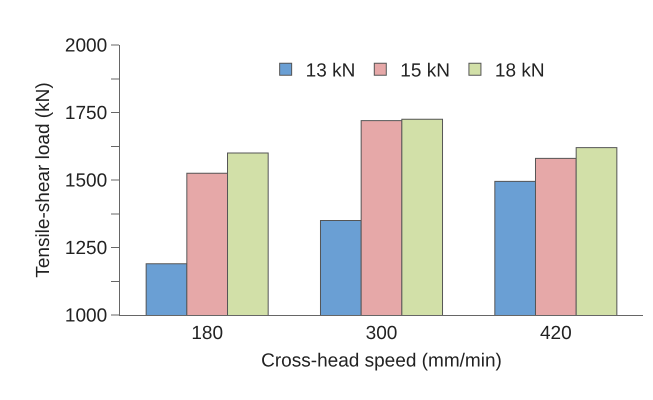 This screenshot has height=400, width=653. Describe the element at coordinates (43, 180) in the screenshot. I see `y-axis-title: Tensile-shear load (kN)` at that location.